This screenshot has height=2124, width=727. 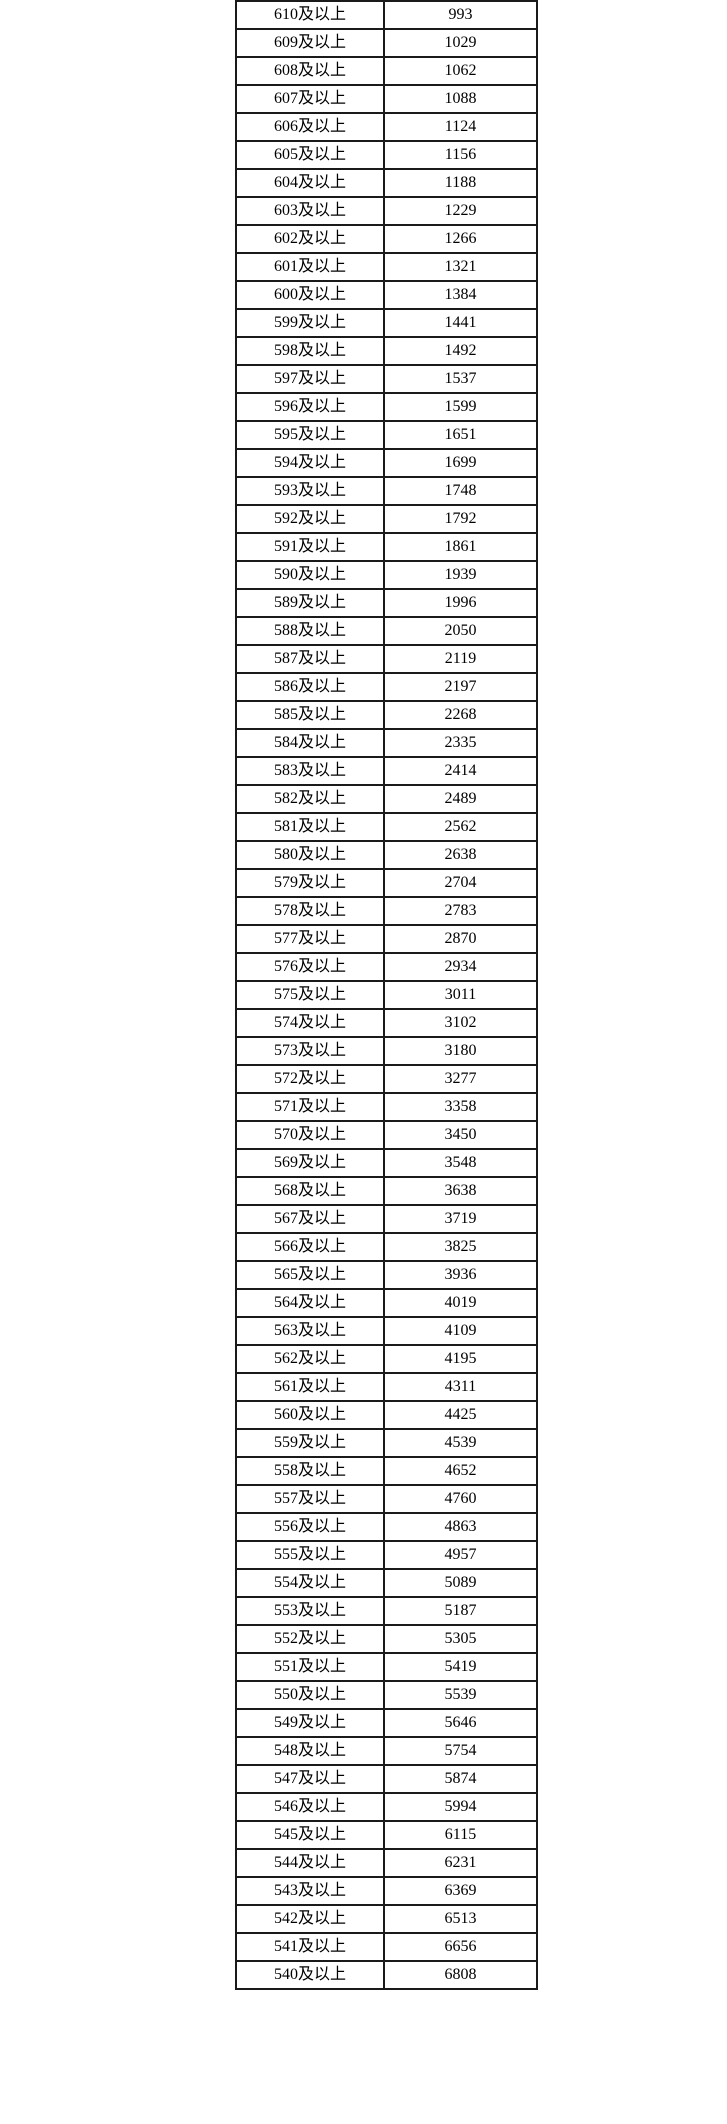 What do you see at coordinates (386, 1135) in the screenshot?
I see `table-row: 570及以上 3450` at bounding box center [386, 1135].